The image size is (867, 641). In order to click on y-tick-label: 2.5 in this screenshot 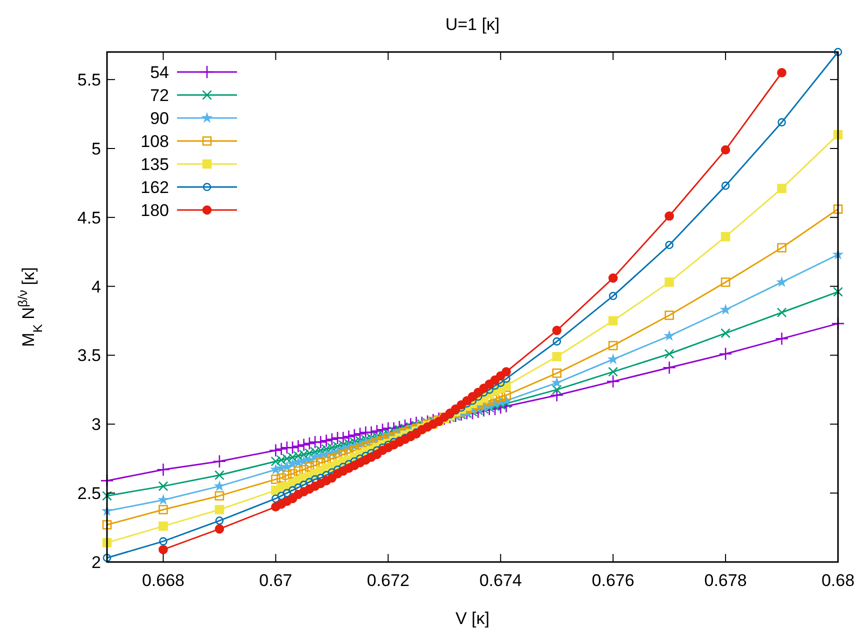, I will do `click(89, 494)`.